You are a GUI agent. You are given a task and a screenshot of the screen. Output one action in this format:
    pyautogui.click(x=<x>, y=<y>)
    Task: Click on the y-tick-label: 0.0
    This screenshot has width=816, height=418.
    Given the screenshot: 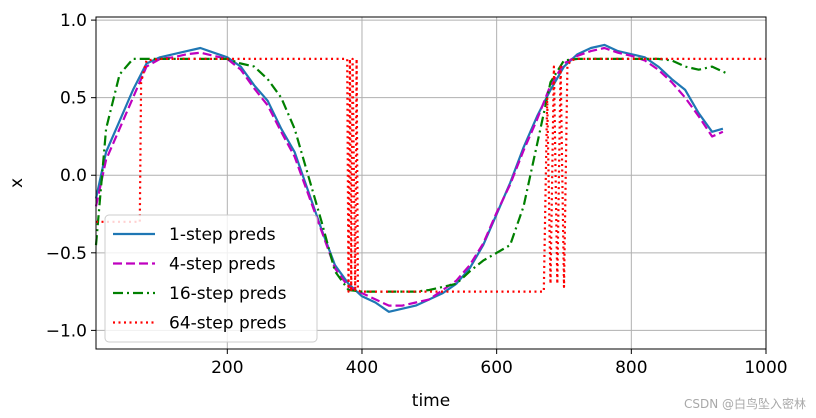 What is the action you would take?
    pyautogui.click(x=73, y=176)
    